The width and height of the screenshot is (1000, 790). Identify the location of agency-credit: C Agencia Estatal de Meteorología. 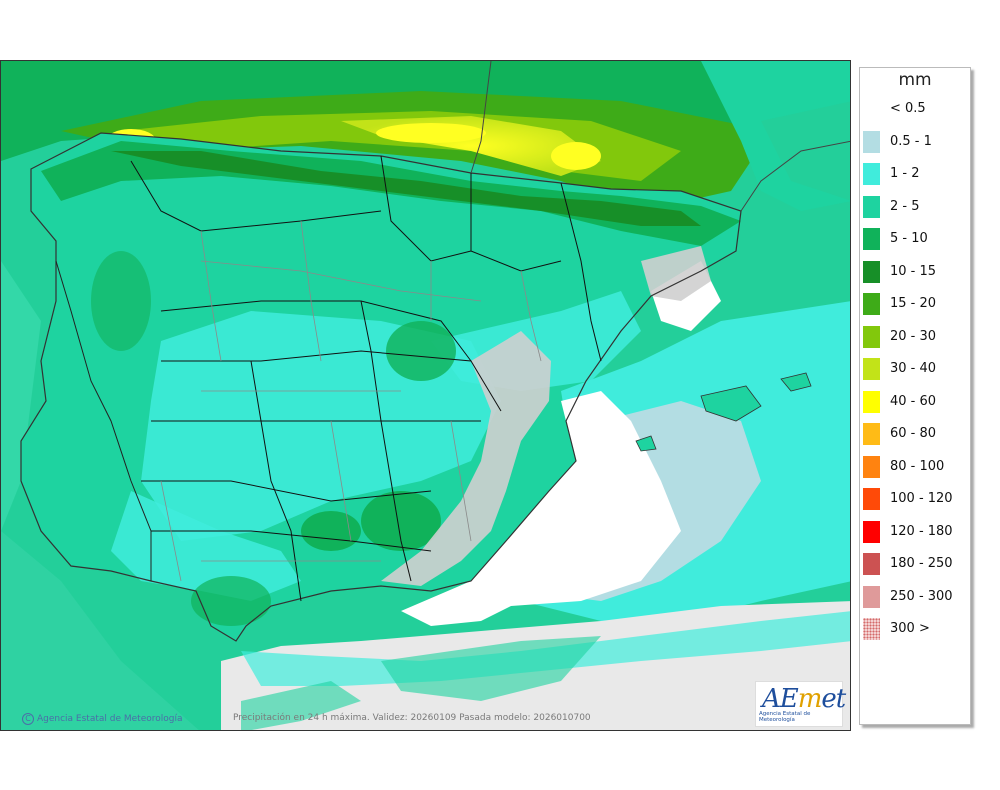
(102, 719).